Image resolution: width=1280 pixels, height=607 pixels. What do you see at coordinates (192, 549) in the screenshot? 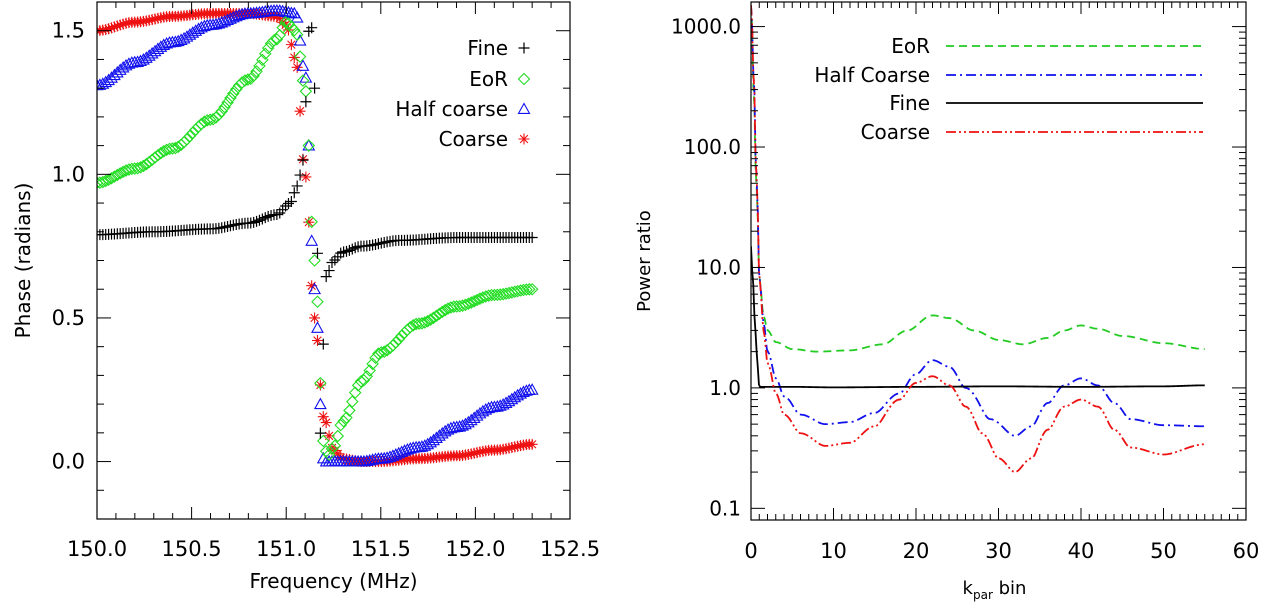
I see `x-tick-label: 150.5` at bounding box center [192, 549].